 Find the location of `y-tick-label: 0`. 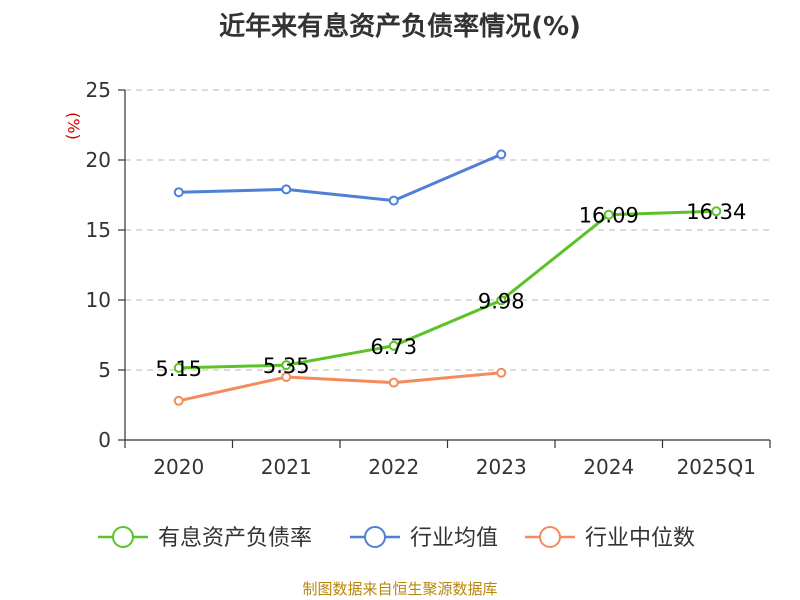

y-tick-label: 0 is located at coordinates (104, 440).